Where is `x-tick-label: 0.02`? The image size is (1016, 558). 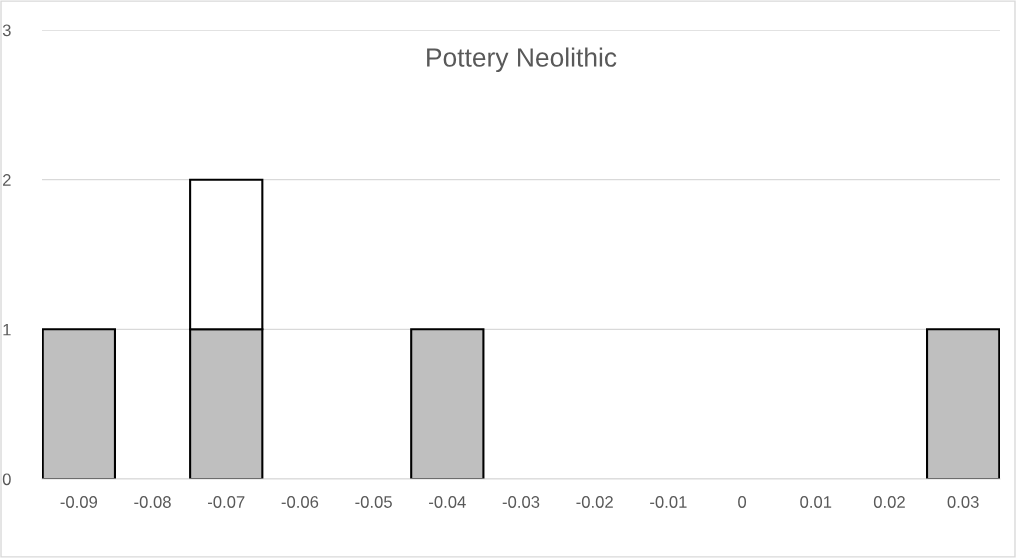
x-tick-label: 0.02 is located at coordinates (889, 502).